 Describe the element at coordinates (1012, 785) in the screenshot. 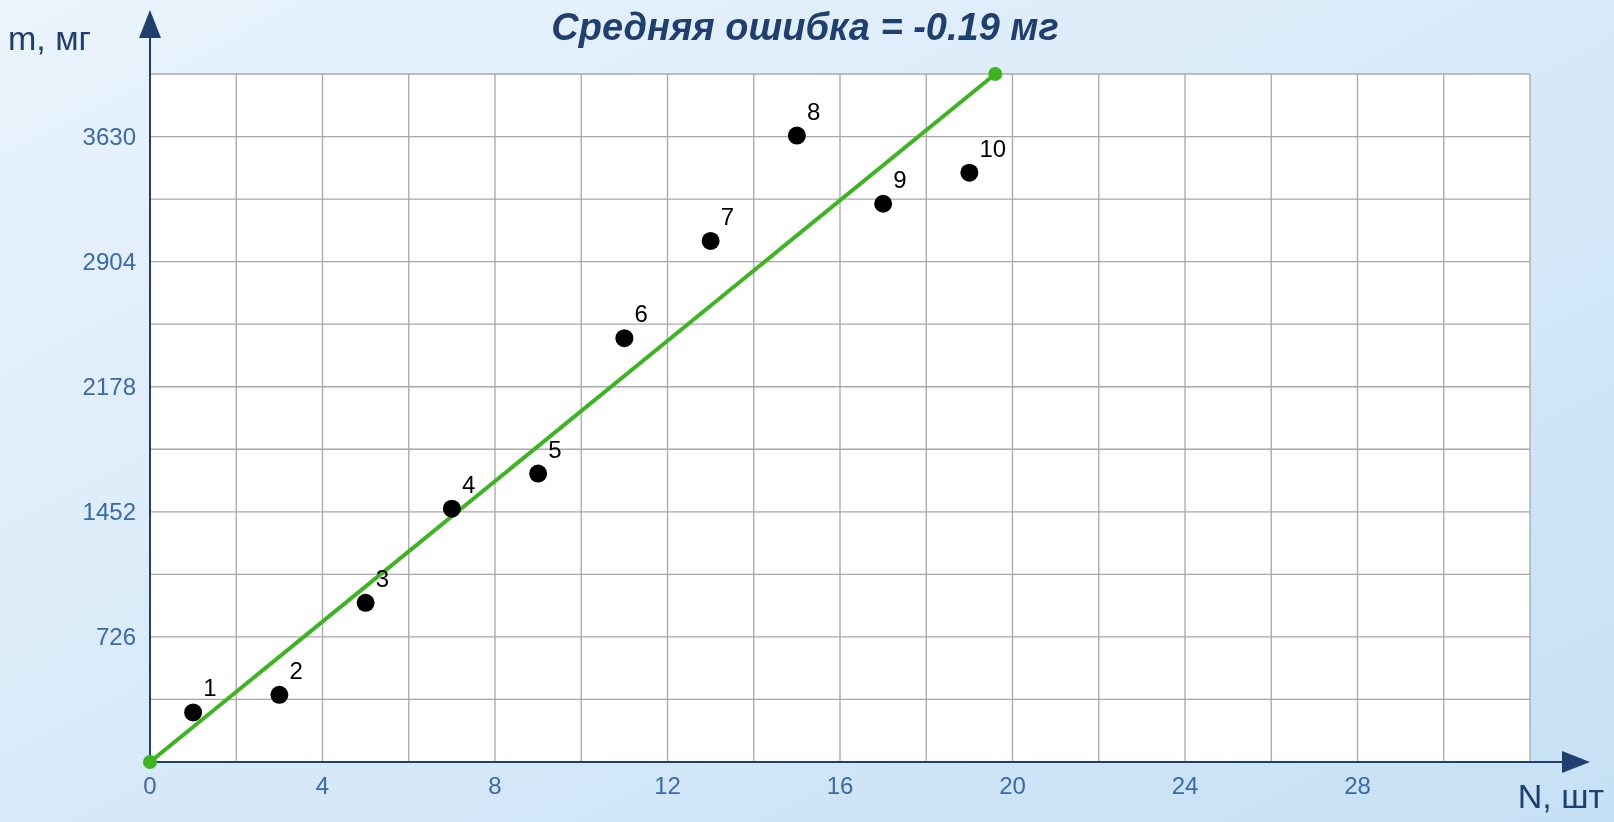

I see `x-tick-label: 20` at that location.